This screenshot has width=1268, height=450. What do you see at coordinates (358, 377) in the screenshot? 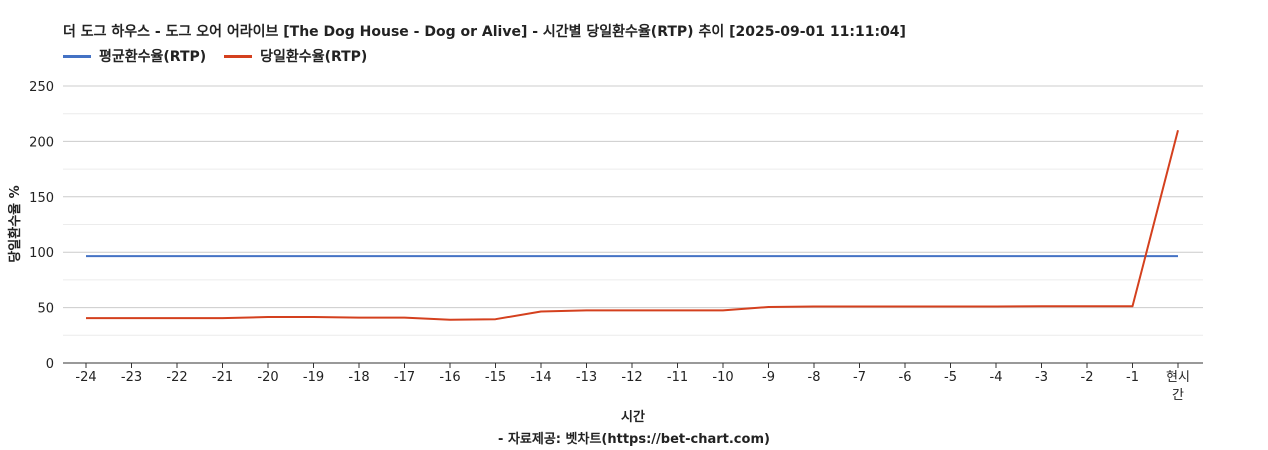
I see `x-tick-label: -18` at bounding box center [358, 377].